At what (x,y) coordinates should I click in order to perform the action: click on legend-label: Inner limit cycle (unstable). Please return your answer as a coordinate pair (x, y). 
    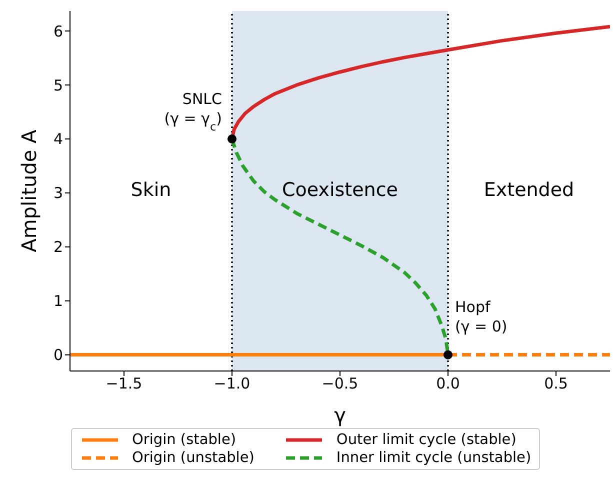
    Looking at the image, I should click on (434, 458).